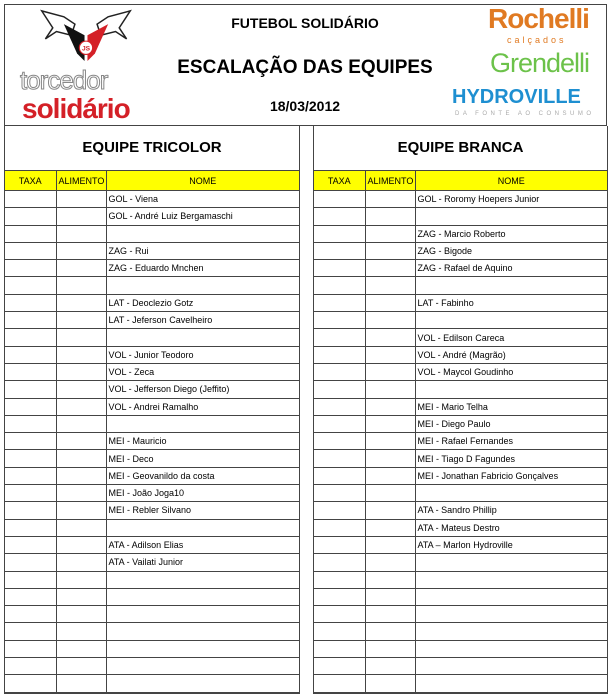  What do you see at coordinates (202, 441) in the screenshot?
I see `nome-cell: MEI - Mauricio` at bounding box center [202, 441].